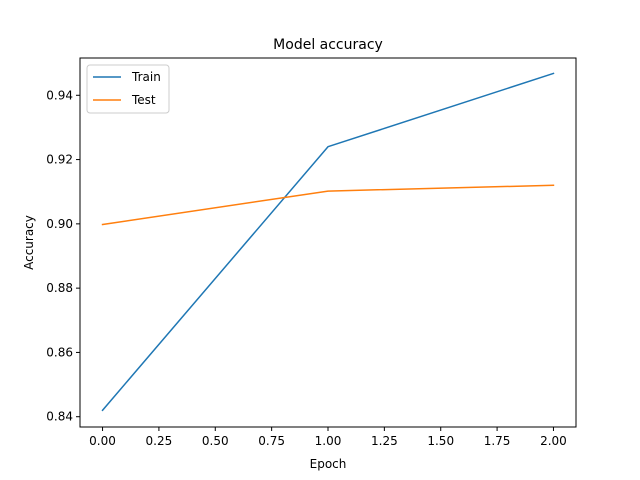  What do you see at coordinates (440, 441) in the screenshot?
I see `x-tick-label: 1.50` at bounding box center [440, 441].